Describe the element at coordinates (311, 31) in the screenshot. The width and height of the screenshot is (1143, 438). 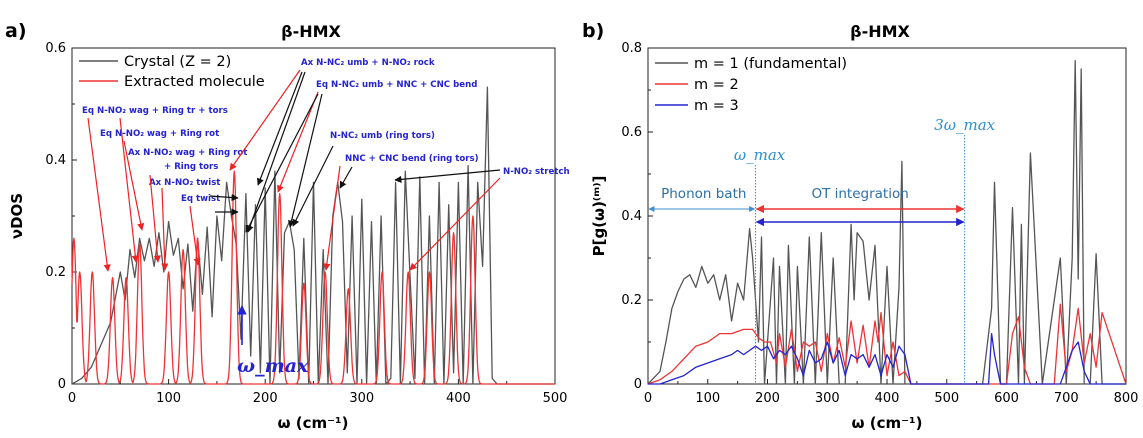
I see `panel-a-title: β-HMX` at that location.